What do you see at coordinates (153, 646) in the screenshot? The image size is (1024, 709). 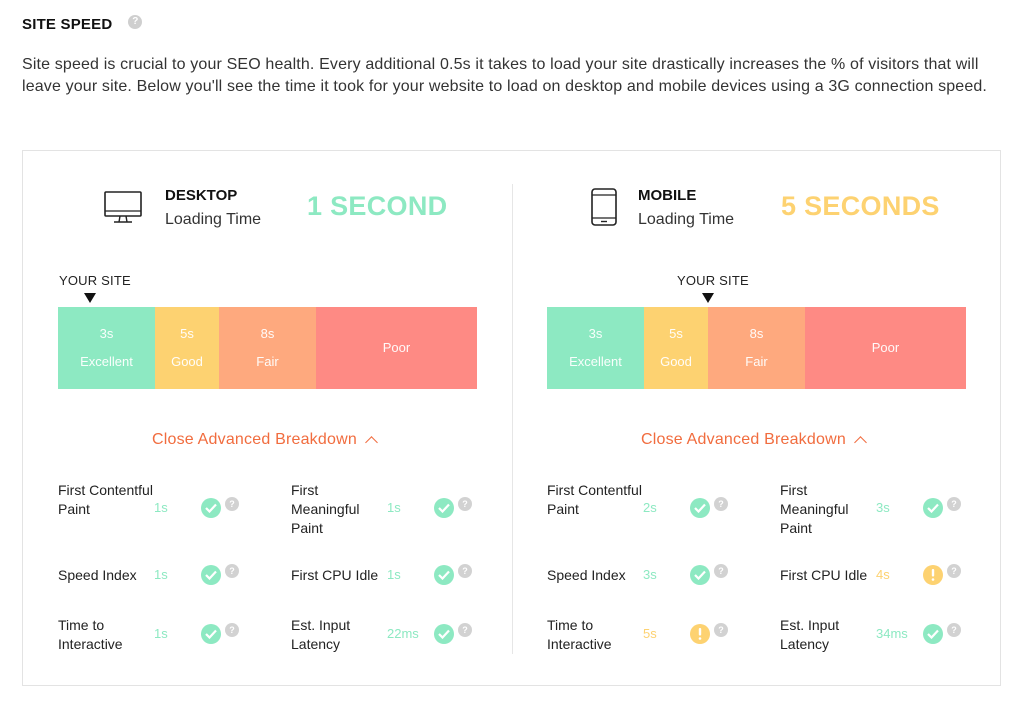 I see `metric-time-to-interactive: Time to Interactive 1s ?` at bounding box center [153, 646].